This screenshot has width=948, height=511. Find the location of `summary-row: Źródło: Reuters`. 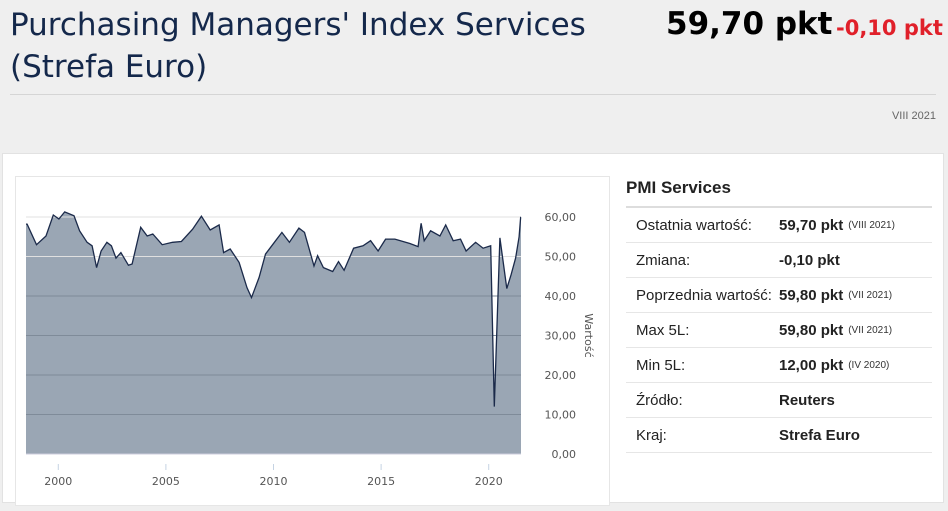

summary-row: Źródło: Reuters is located at coordinates (779, 400).